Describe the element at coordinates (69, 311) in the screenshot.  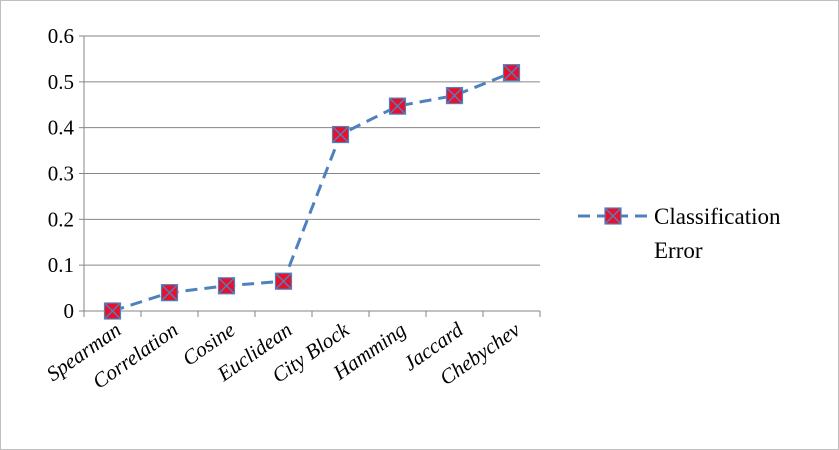
I see `y-tick-label: 0` at that location.